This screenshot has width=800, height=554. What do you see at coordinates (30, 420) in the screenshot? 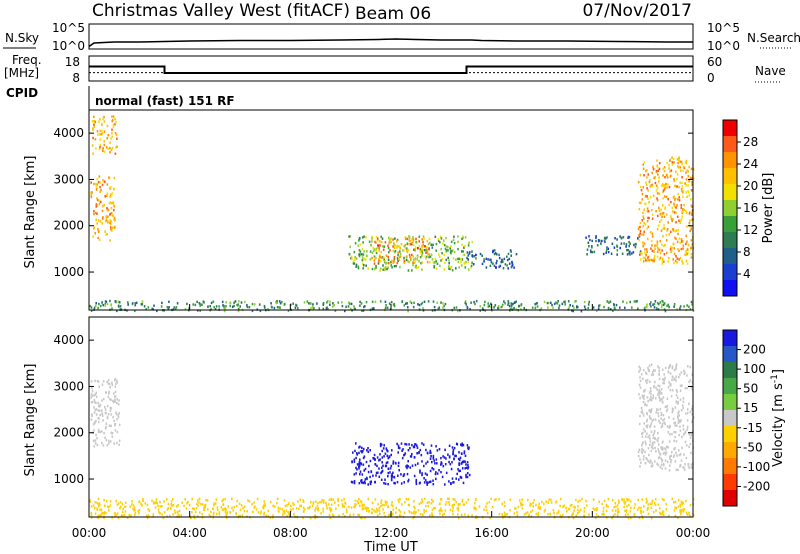
I see `velocity-y-axis-label: Slant Range [km]` at bounding box center [30, 420].